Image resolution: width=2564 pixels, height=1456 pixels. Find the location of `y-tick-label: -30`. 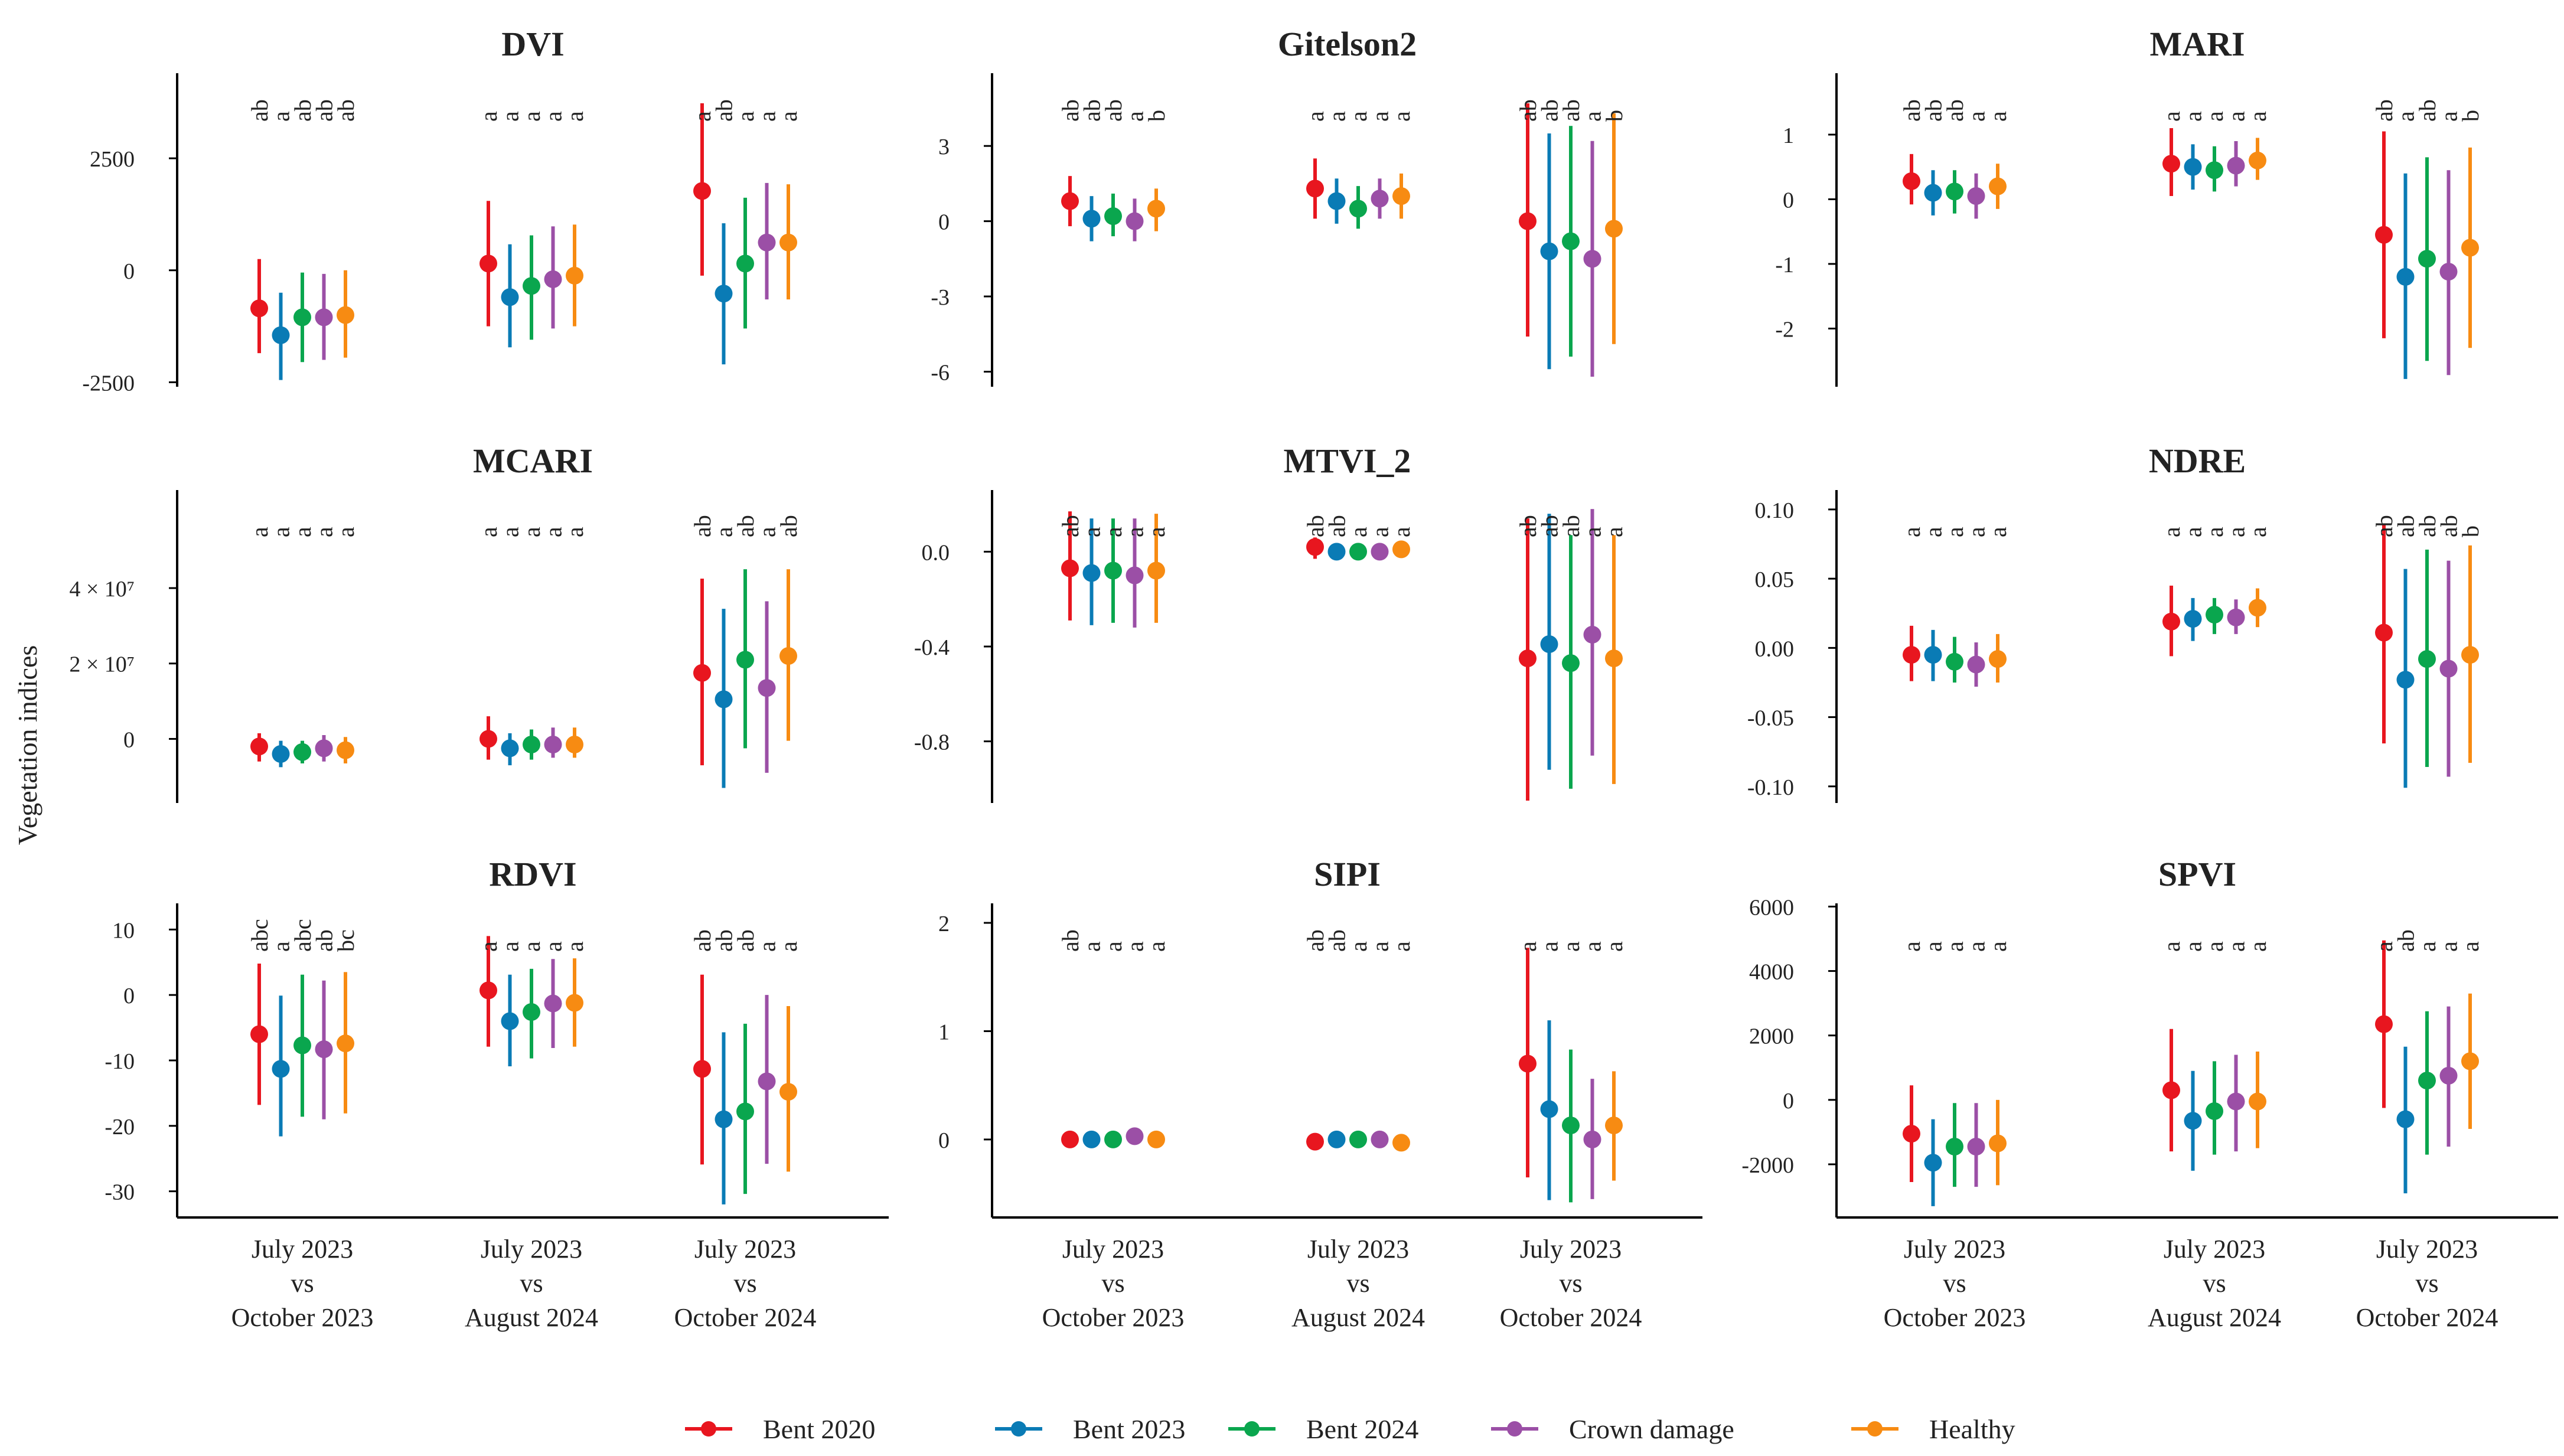

y-tick-label: -30 is located at coordinates (120, 1192).